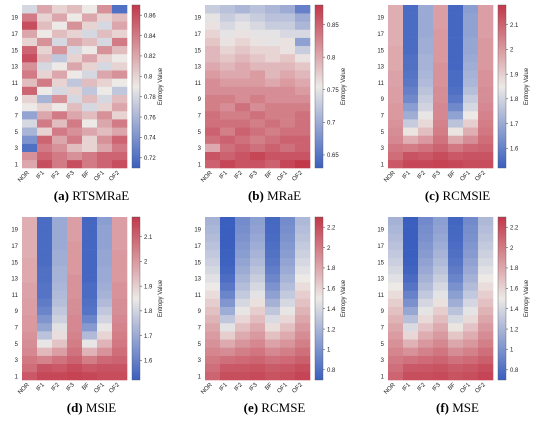 The image size is (550, 424). I want to click on colorbar, so click(136, 298).